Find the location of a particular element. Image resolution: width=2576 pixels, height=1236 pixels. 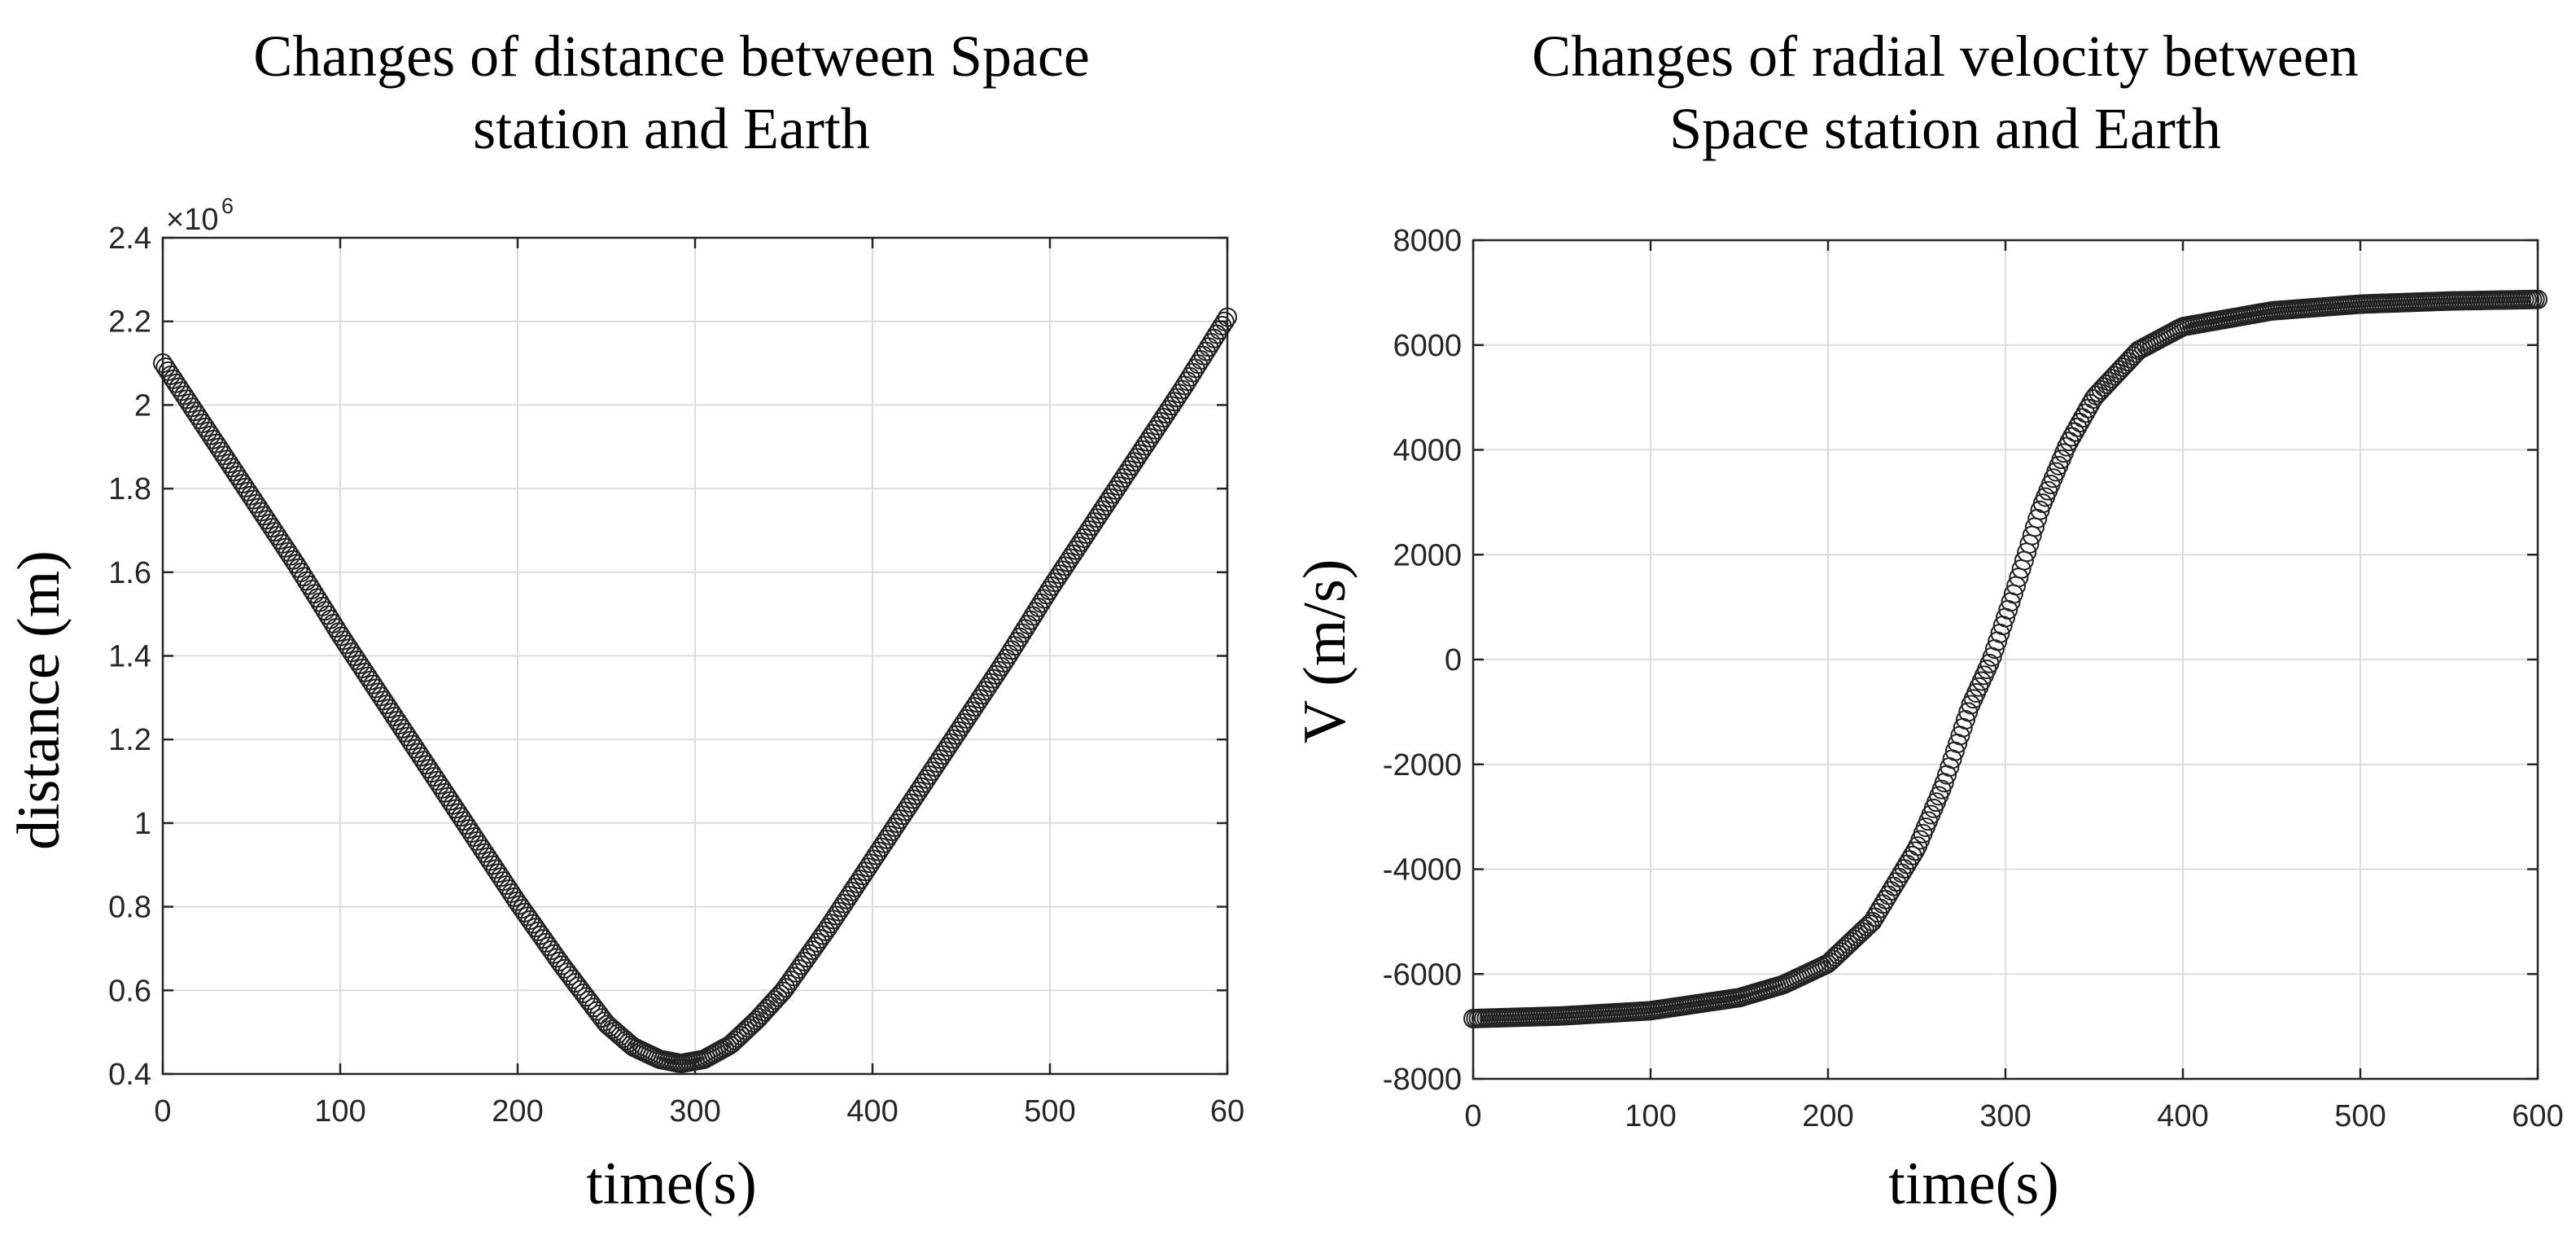

y-tick-label: -2000 is located at coordinates (1422, 765).